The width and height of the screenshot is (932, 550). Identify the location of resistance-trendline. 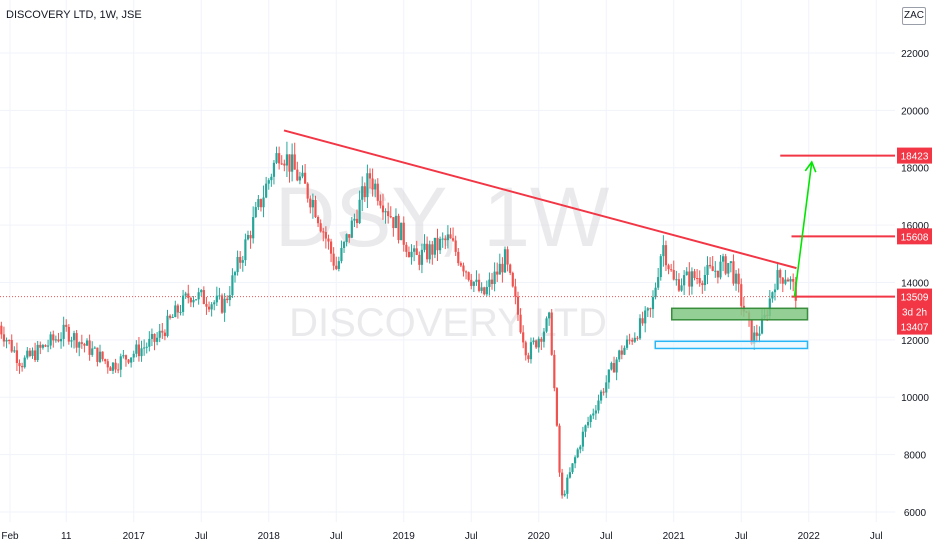
(540, 199).